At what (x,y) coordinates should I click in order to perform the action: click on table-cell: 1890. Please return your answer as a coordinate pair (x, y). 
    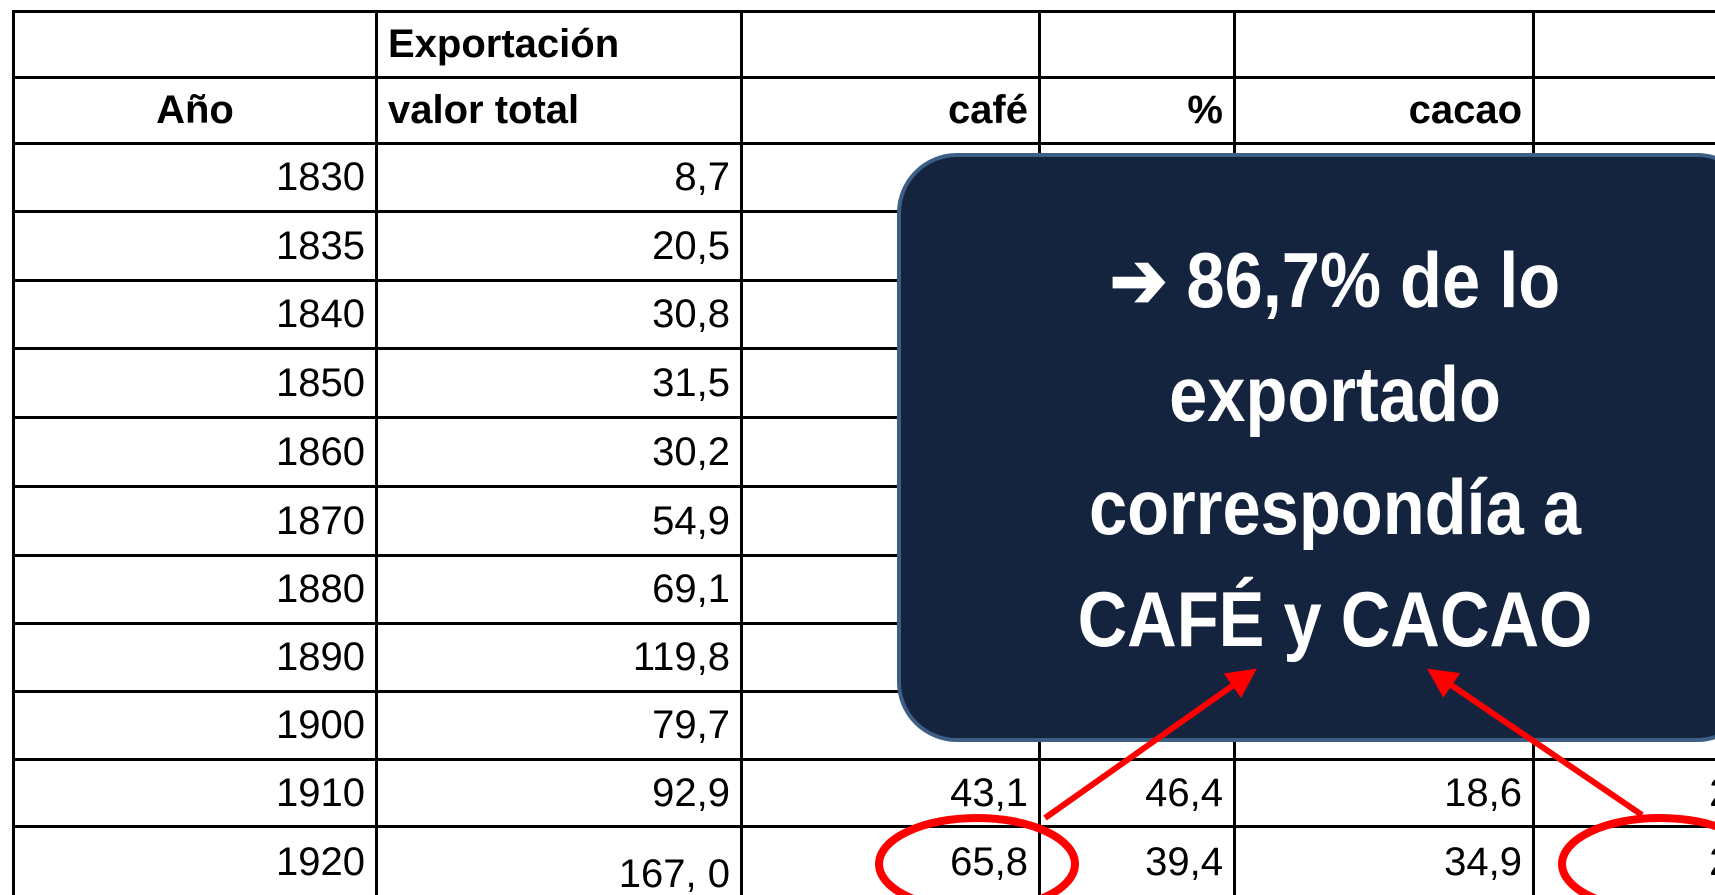
    Looking at the image, I should click on (196, 659).